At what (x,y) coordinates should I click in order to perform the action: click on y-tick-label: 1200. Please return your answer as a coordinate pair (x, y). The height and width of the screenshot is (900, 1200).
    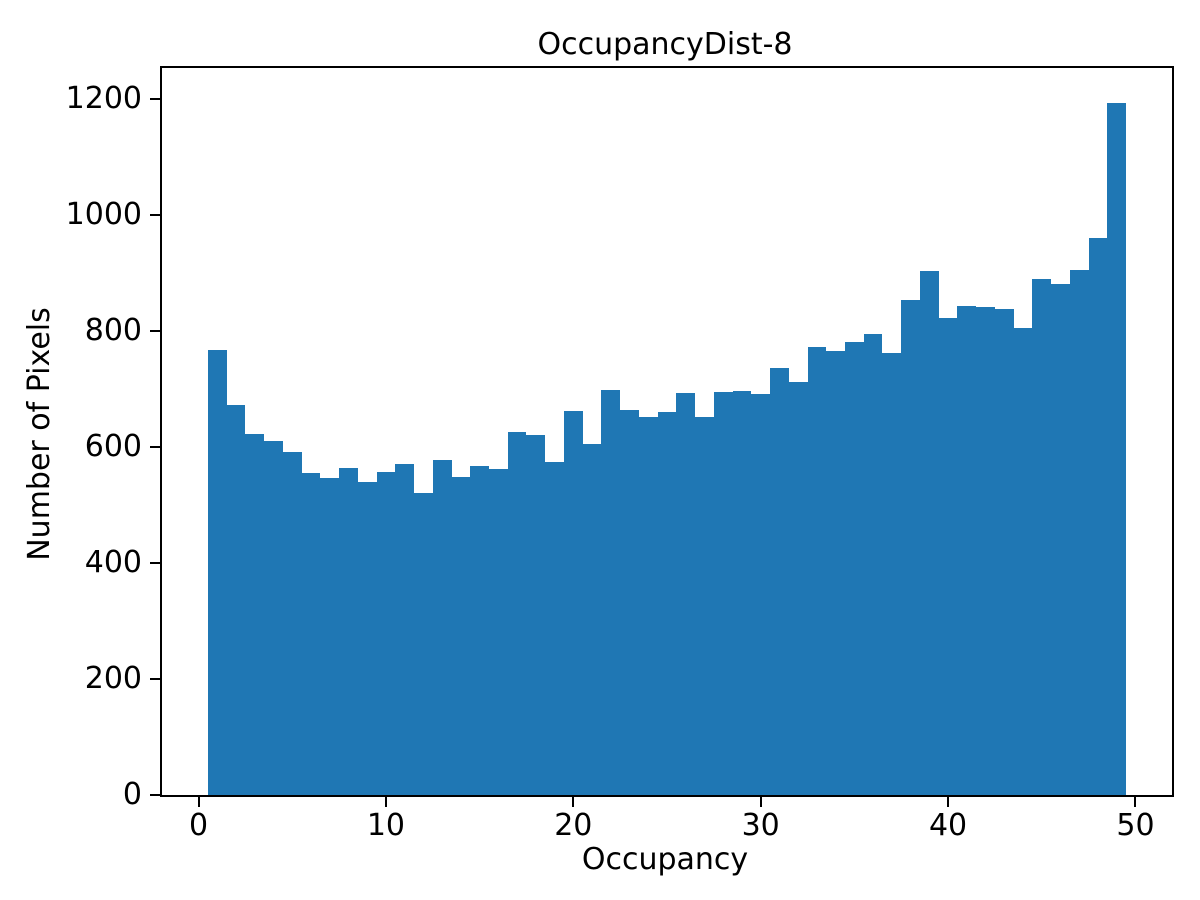
    Looking at the image, I should click on (103, 99).